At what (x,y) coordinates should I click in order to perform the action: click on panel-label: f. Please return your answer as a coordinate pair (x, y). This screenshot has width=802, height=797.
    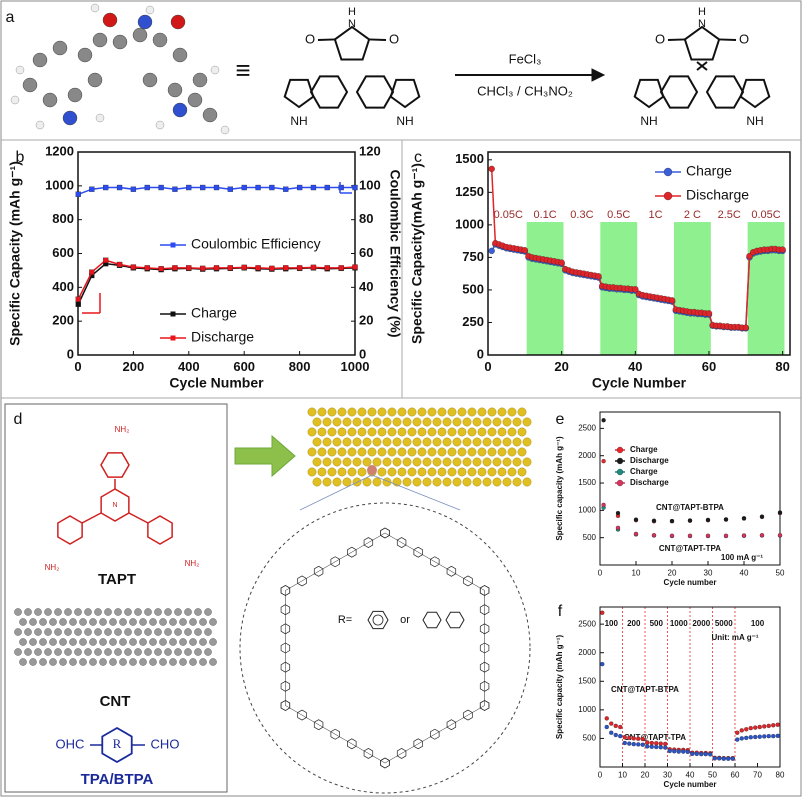
    Looking at the image, I should click on (560, 611).